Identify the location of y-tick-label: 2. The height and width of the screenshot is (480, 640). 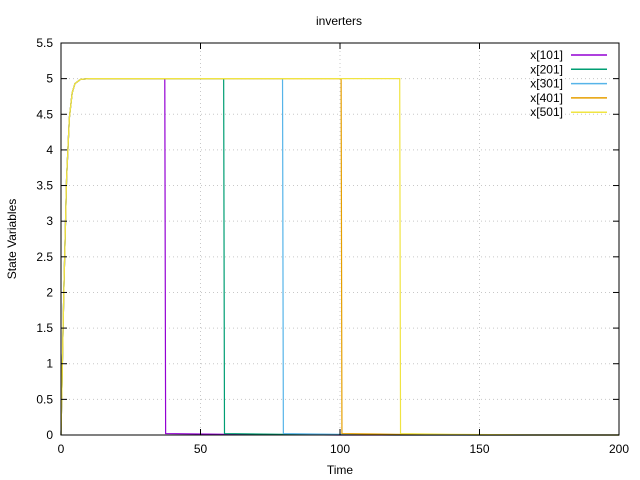
(49, 292).